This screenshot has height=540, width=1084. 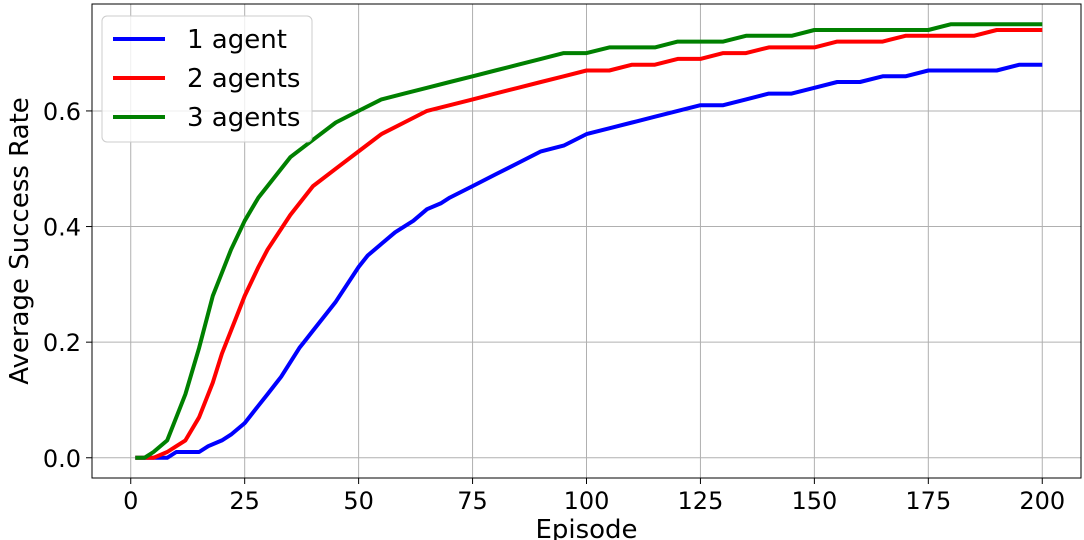 I want to click on legend-label: 1 agent, so click(x=237, y=40).